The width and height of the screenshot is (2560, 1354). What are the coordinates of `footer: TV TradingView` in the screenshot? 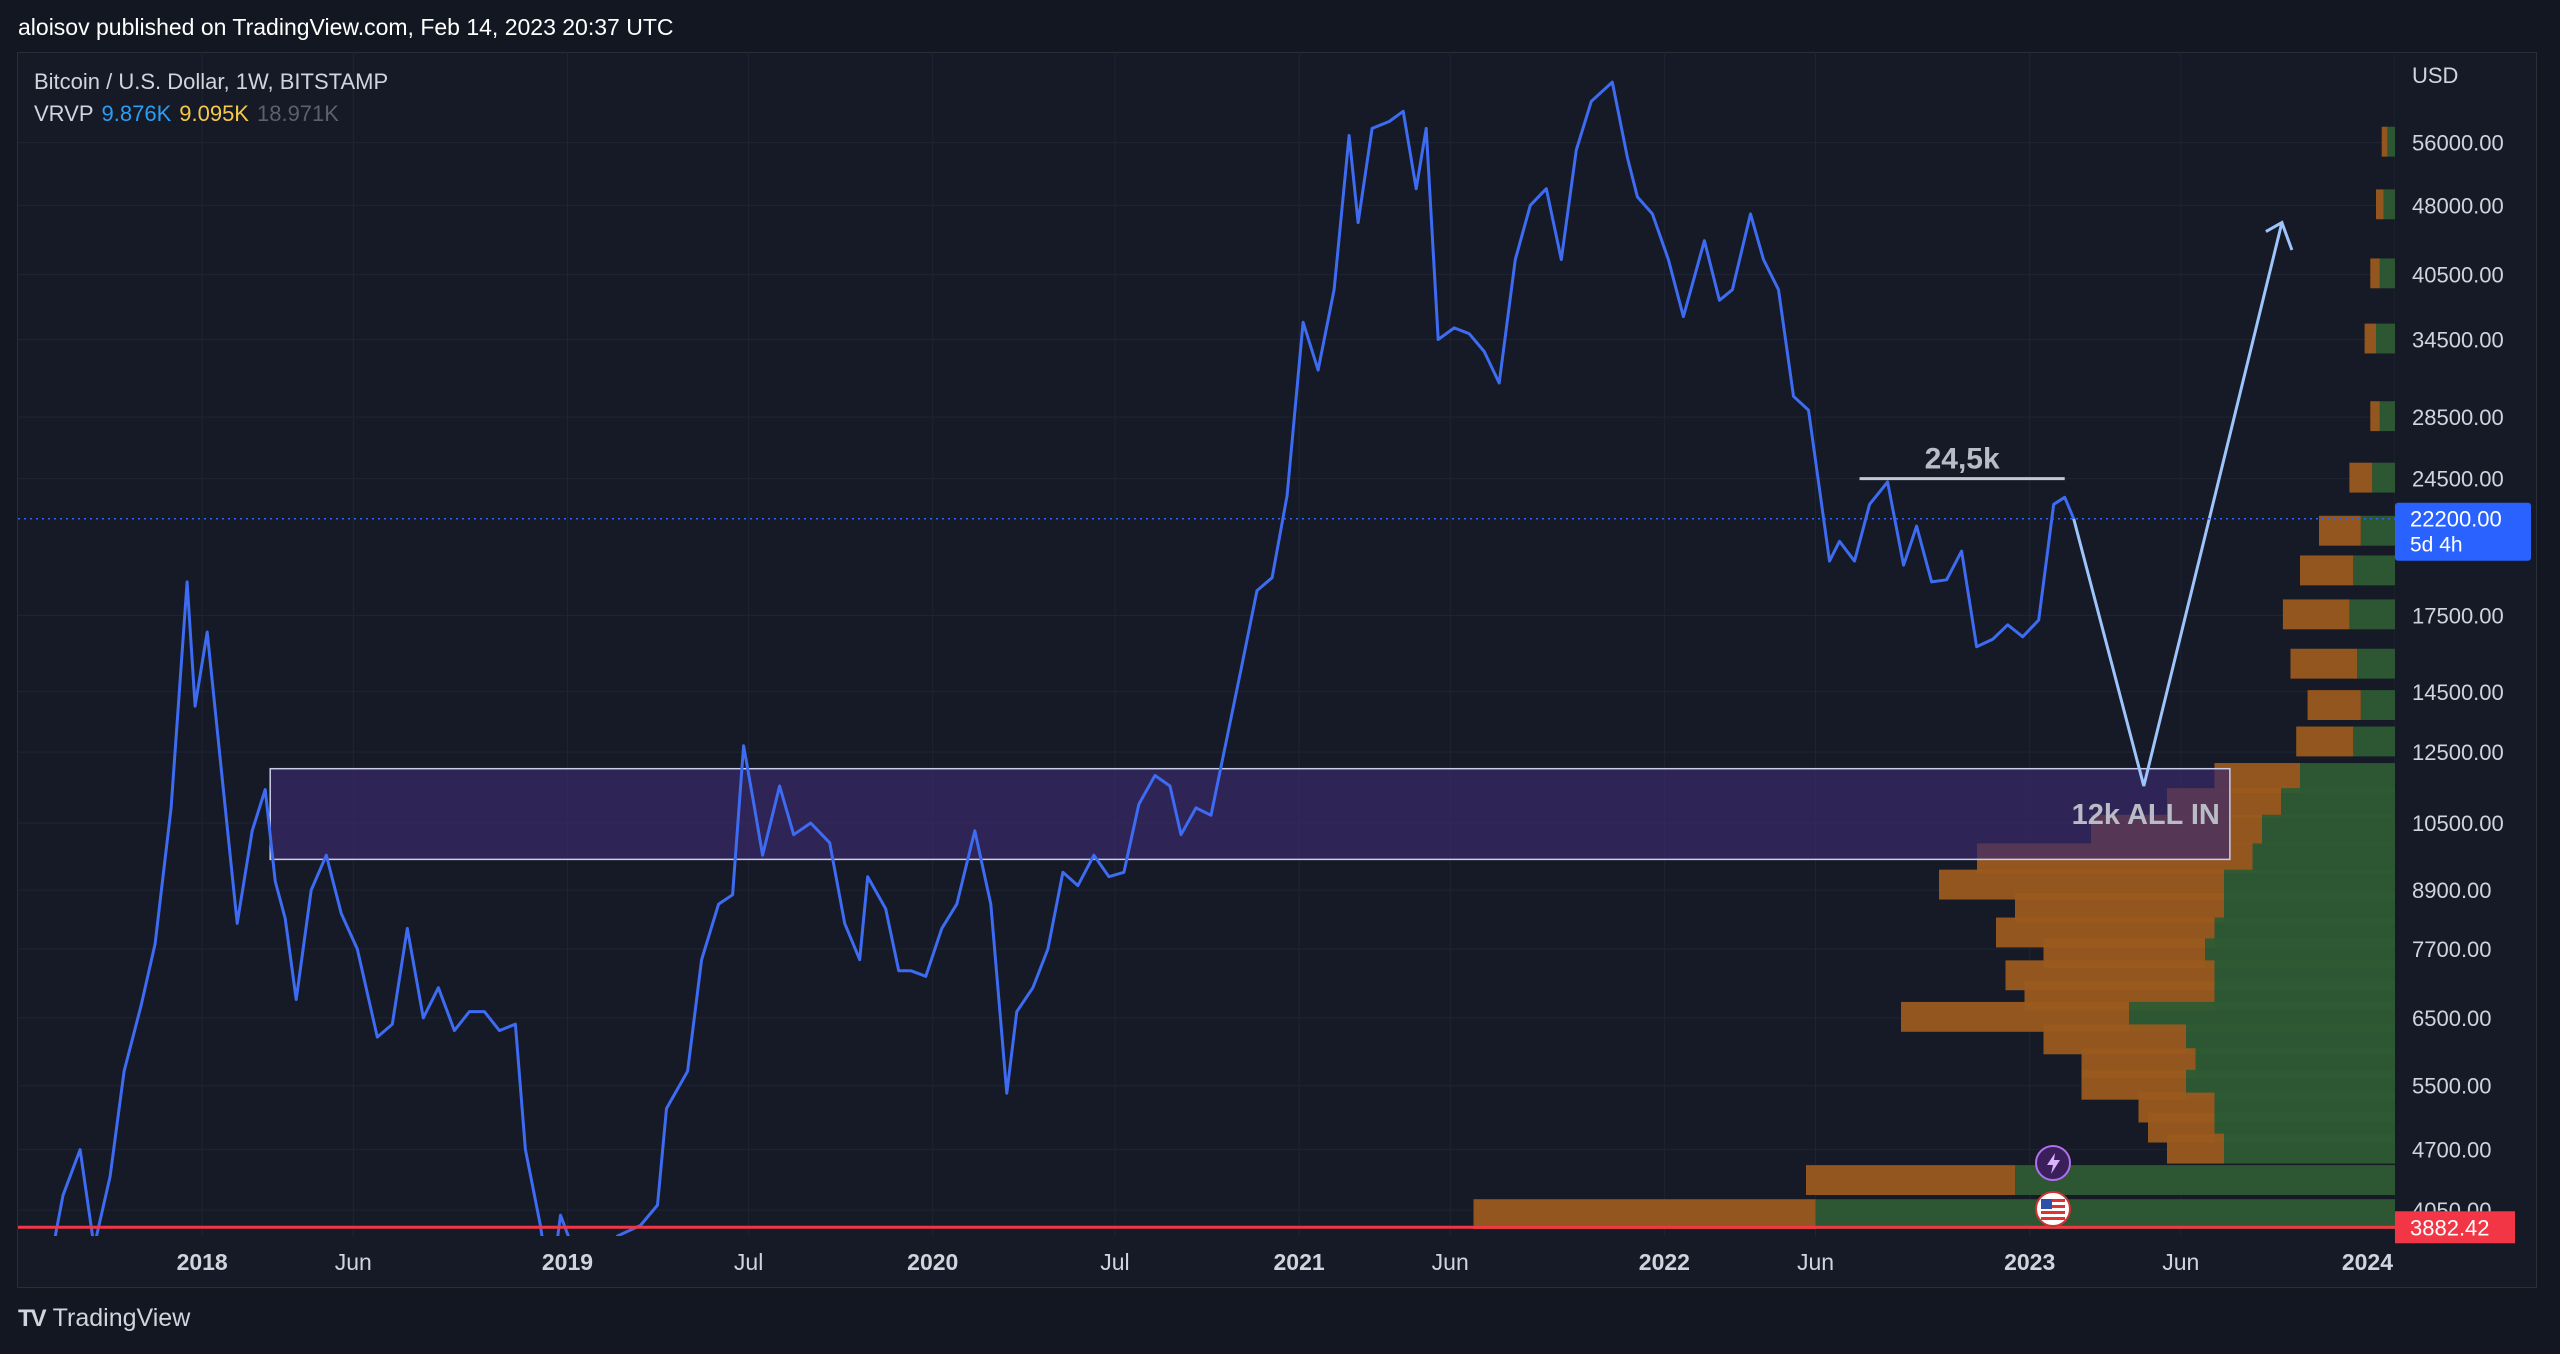 It's located at (104, 1318).